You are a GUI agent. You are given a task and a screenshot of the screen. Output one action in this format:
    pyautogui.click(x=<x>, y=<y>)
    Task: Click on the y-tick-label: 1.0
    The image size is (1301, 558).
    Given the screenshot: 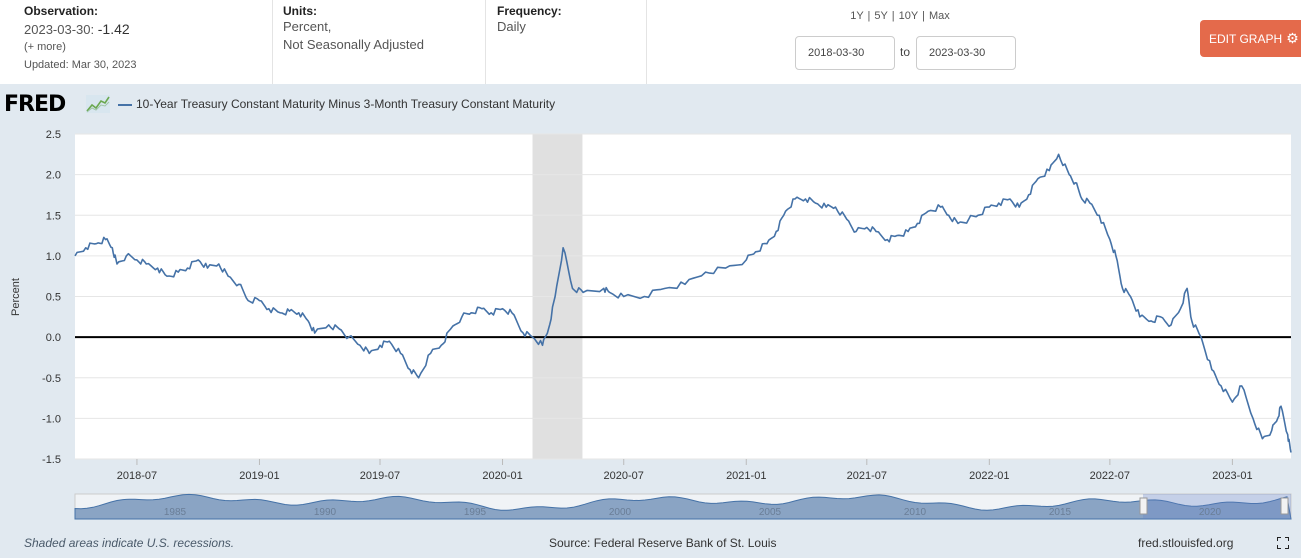 What is the action you would take?
    pyautogui.click(x=53, y=257)
    